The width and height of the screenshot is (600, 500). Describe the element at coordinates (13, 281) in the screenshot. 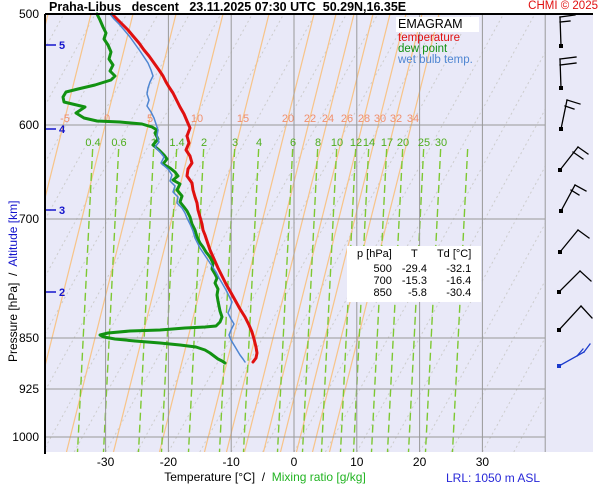

I see `y-axis-title: Pressure [hPa] / Altitude [km]` at that location.